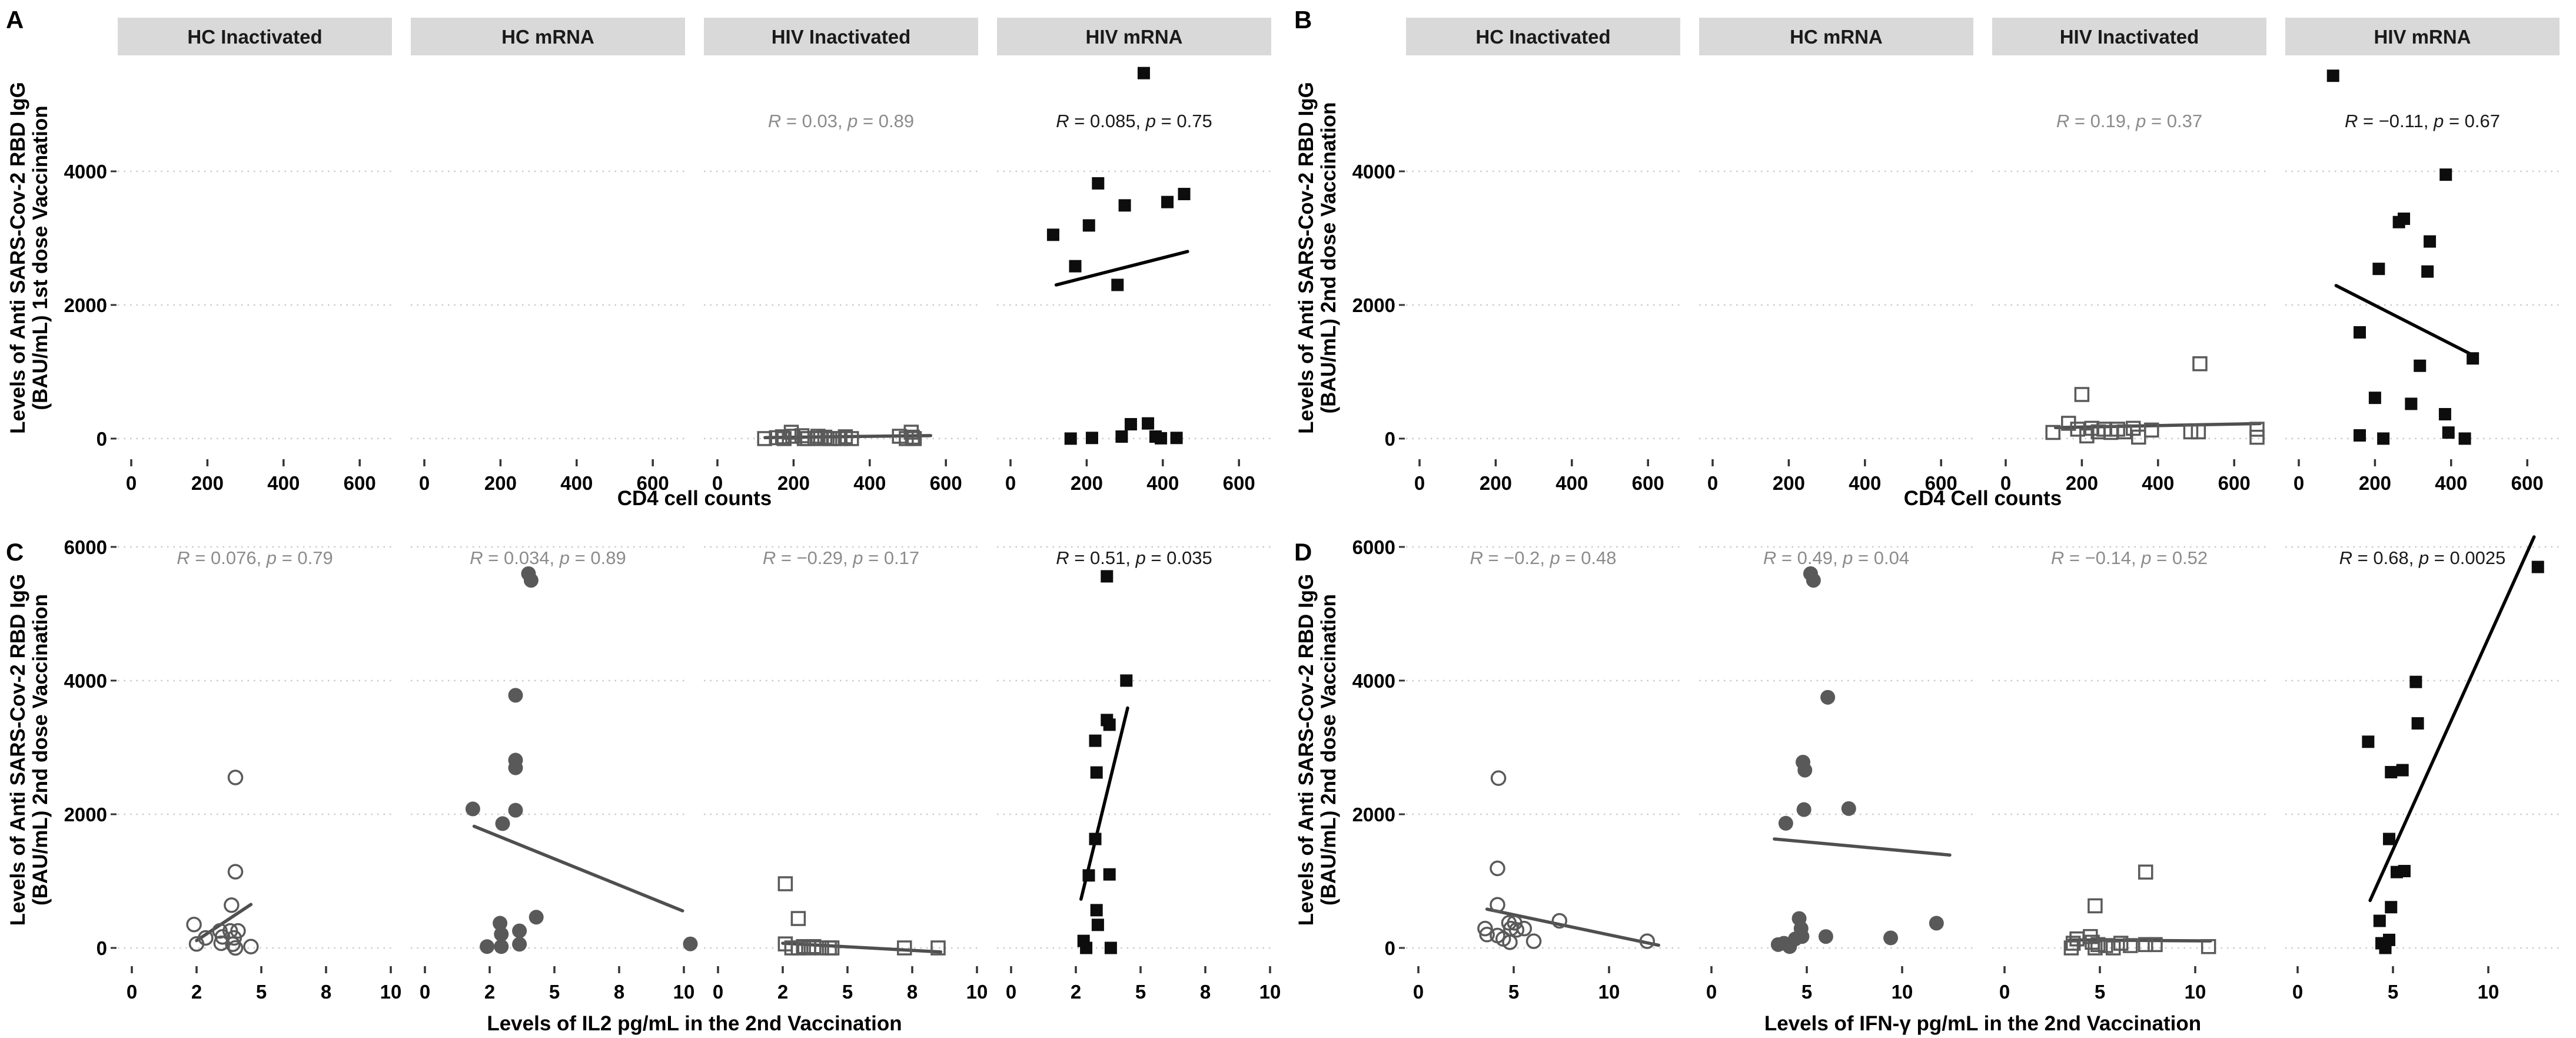 The width and height of the screenshot is (2576, 1038). I want to click on y-tick-label: 2000, so click(85, 305).